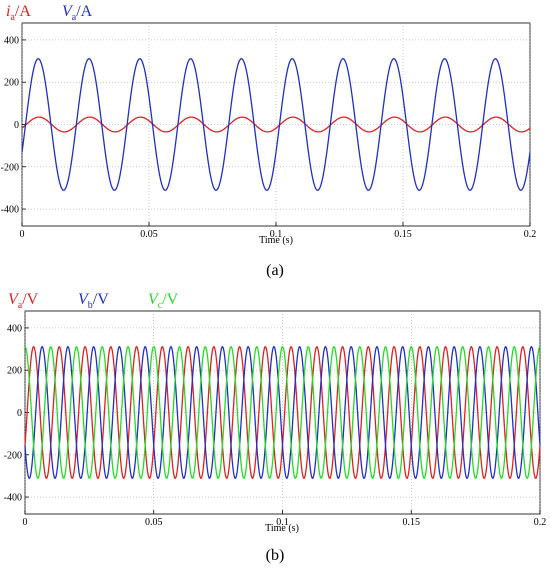 The width and height of the screenshot is (550, 569). I want to click on x-axis-a: 0 0.05 0.1 0.15 0.2, so click(278, 231).